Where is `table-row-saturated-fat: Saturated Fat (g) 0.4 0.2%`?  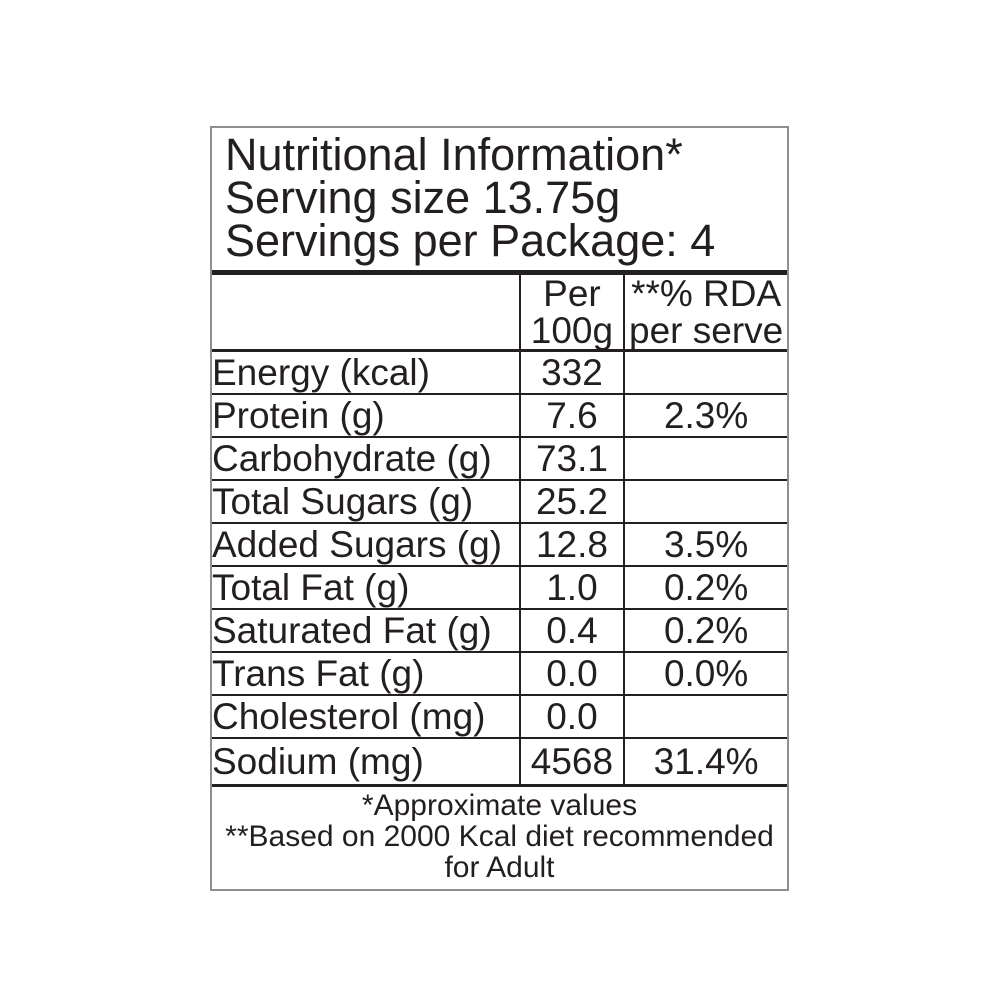 table-row-saturated-fat: Saturated Fat (g) 0.4 0.2% is located at coordinates (499, 630).